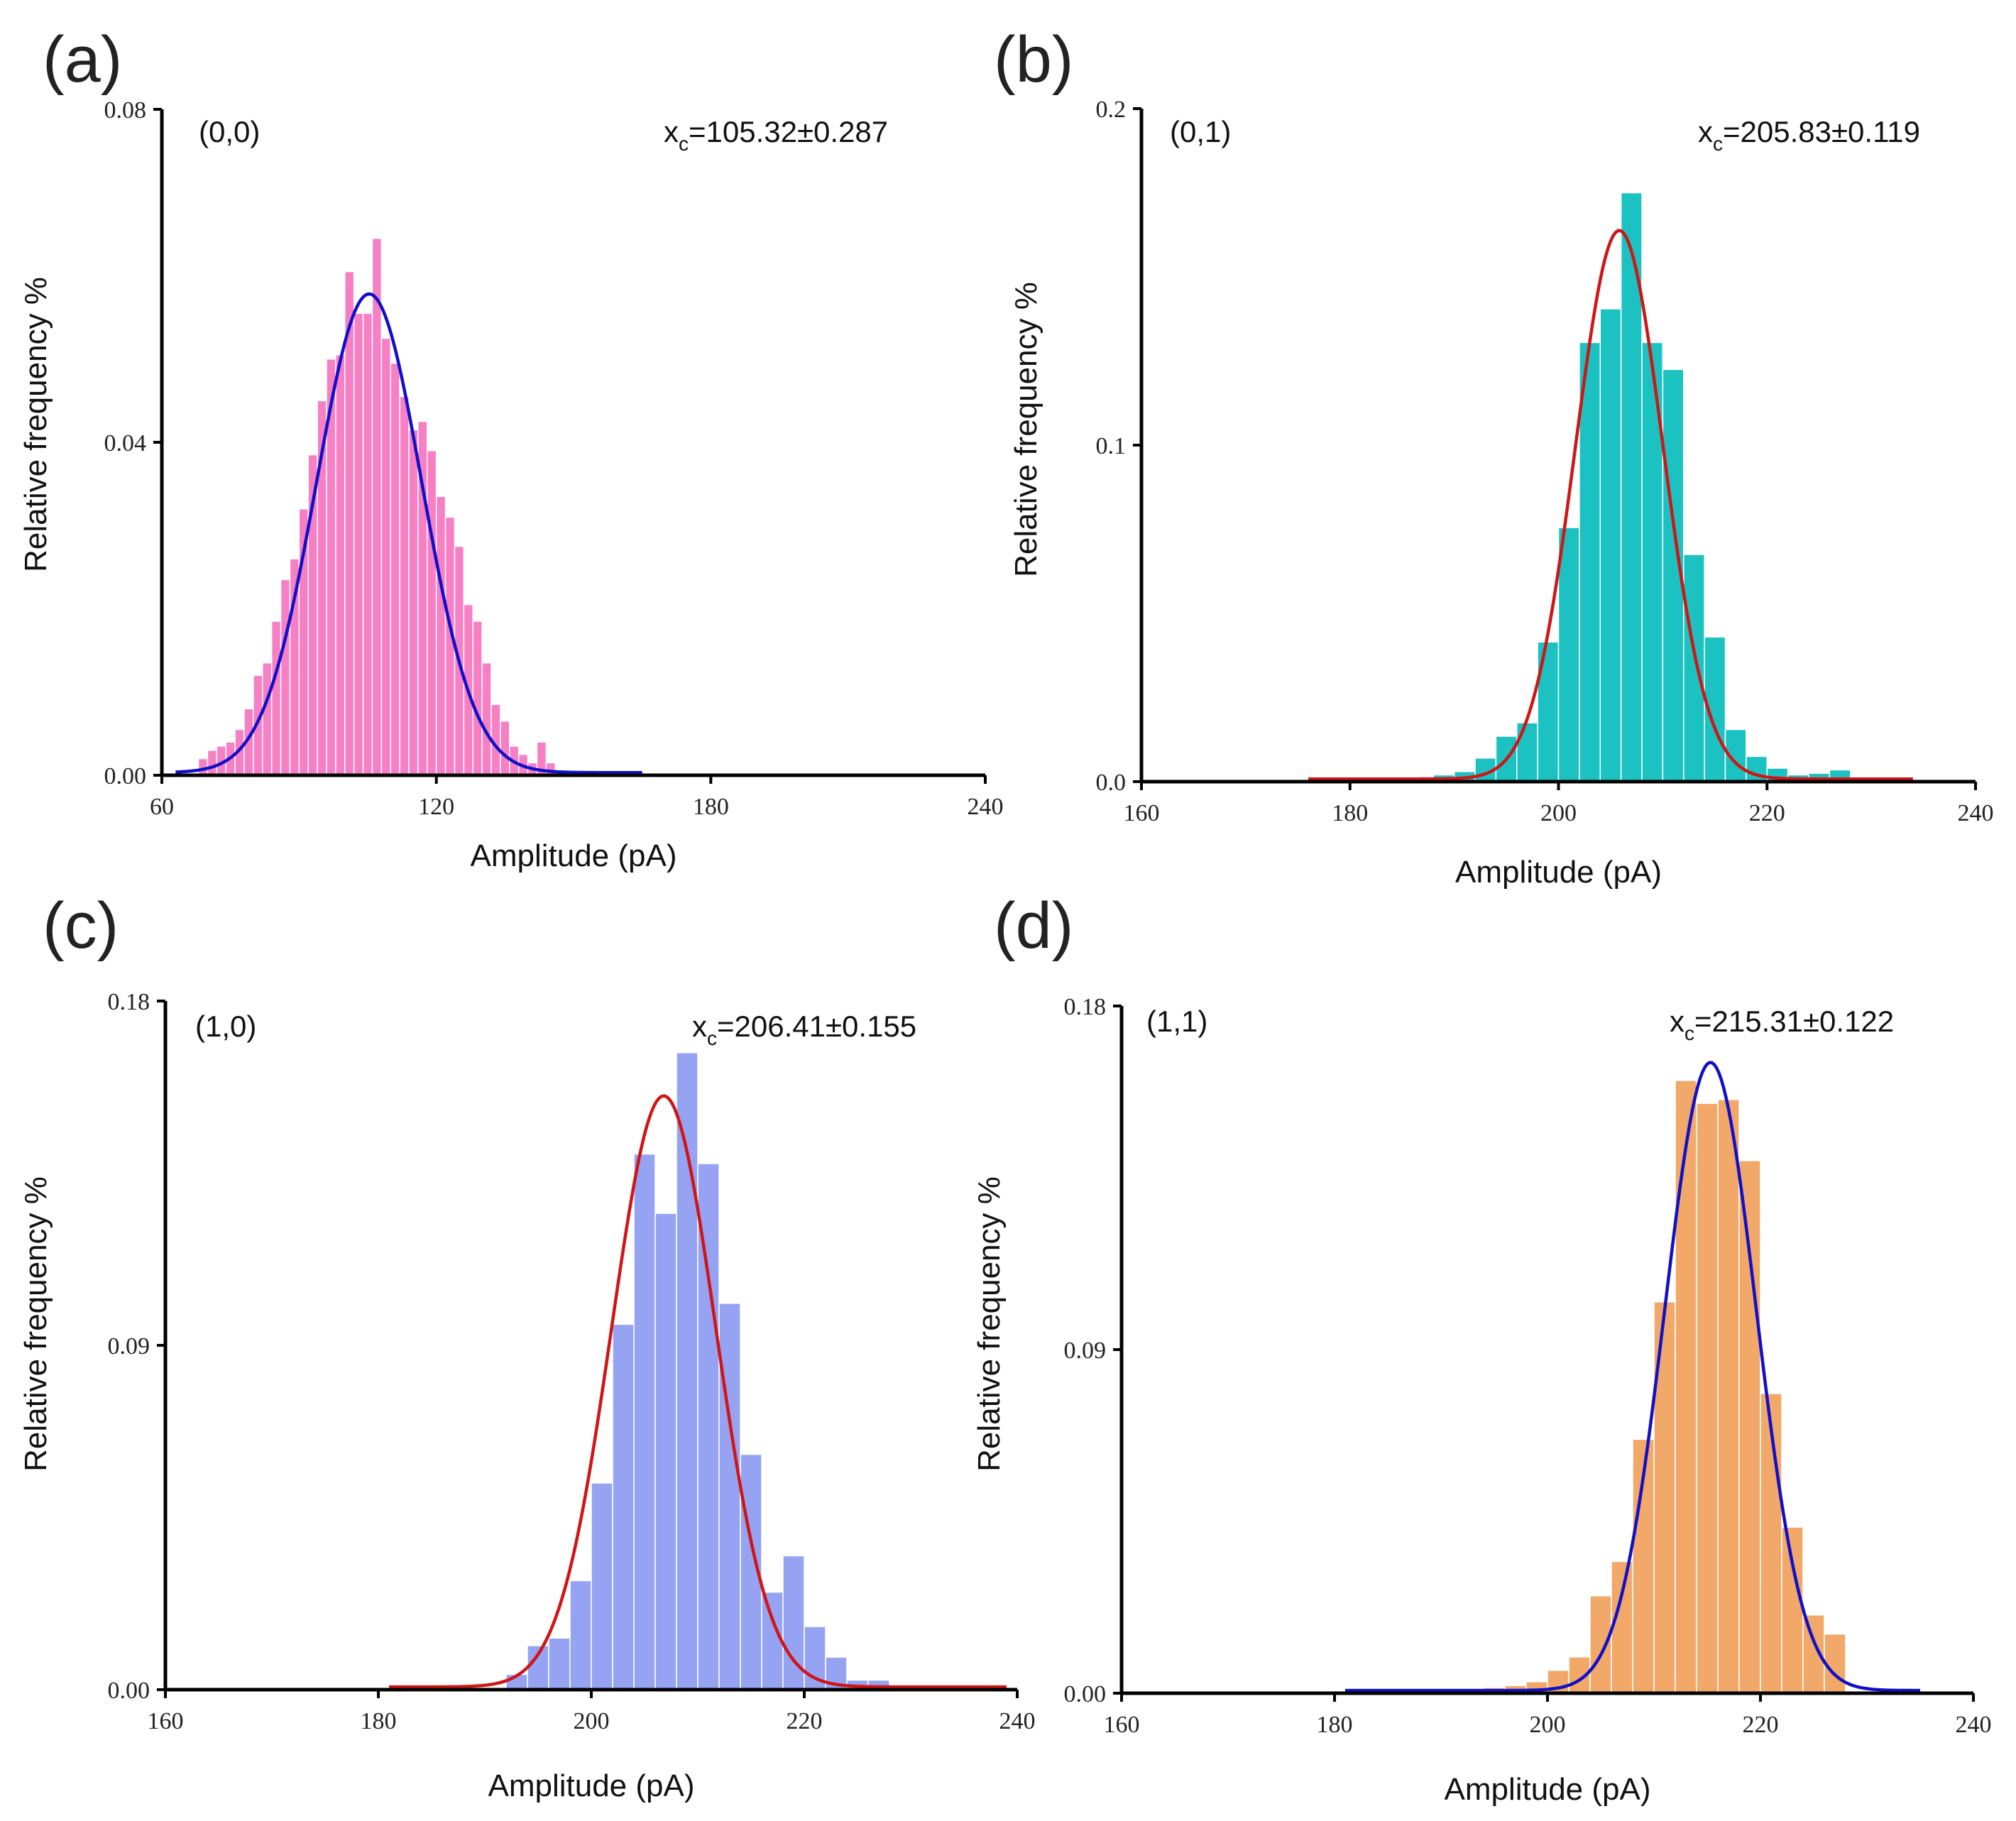 Image resolution: width=2016 pixels, height=1821 pixels. I want to click on y-tick-label: 0.1, so click(1112, 446).